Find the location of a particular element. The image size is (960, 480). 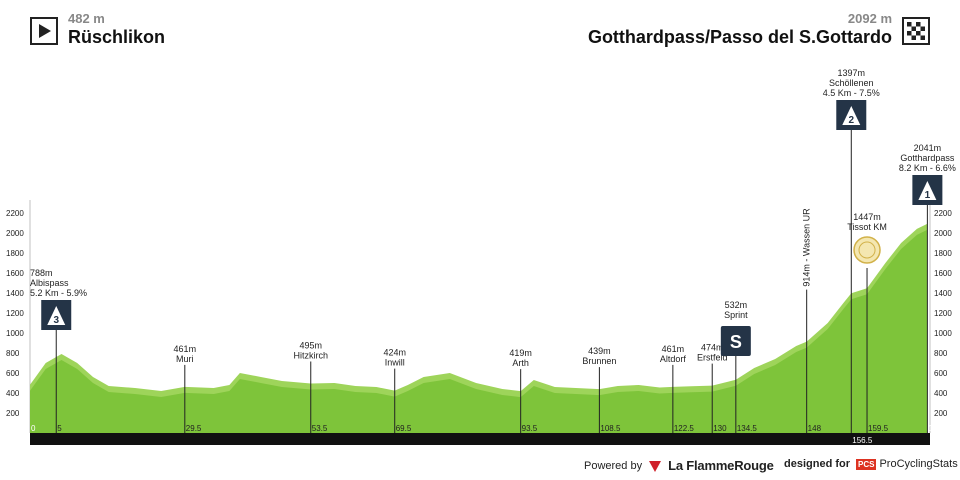

sprint-badge is located at coordinates (735, 341).